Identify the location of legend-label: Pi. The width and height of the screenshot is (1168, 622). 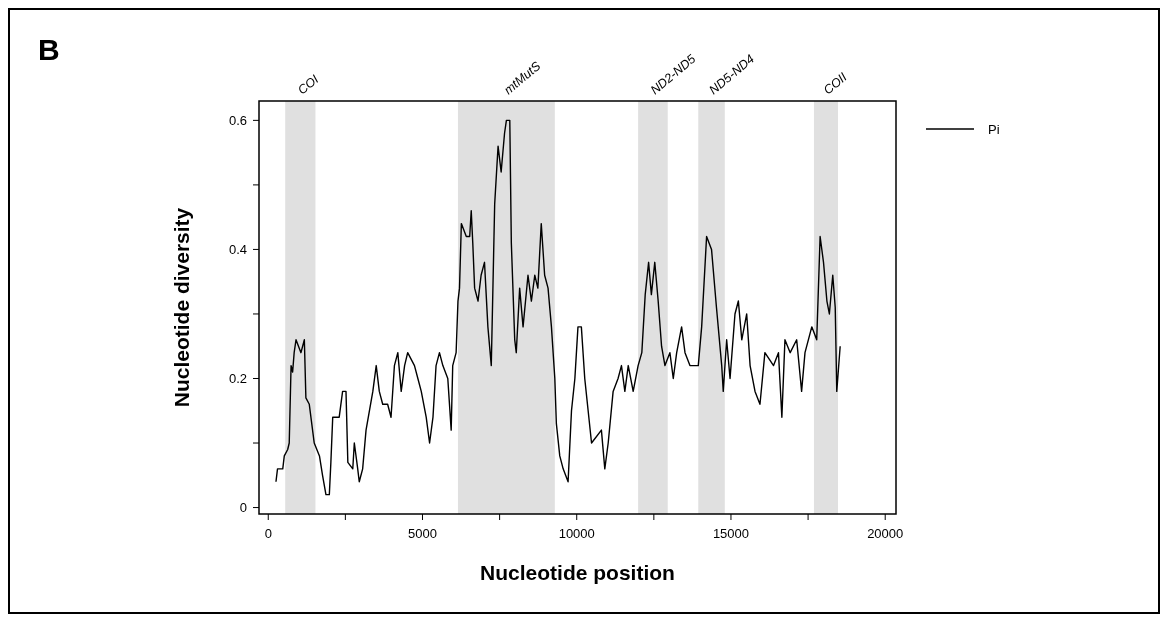
(994, 129).